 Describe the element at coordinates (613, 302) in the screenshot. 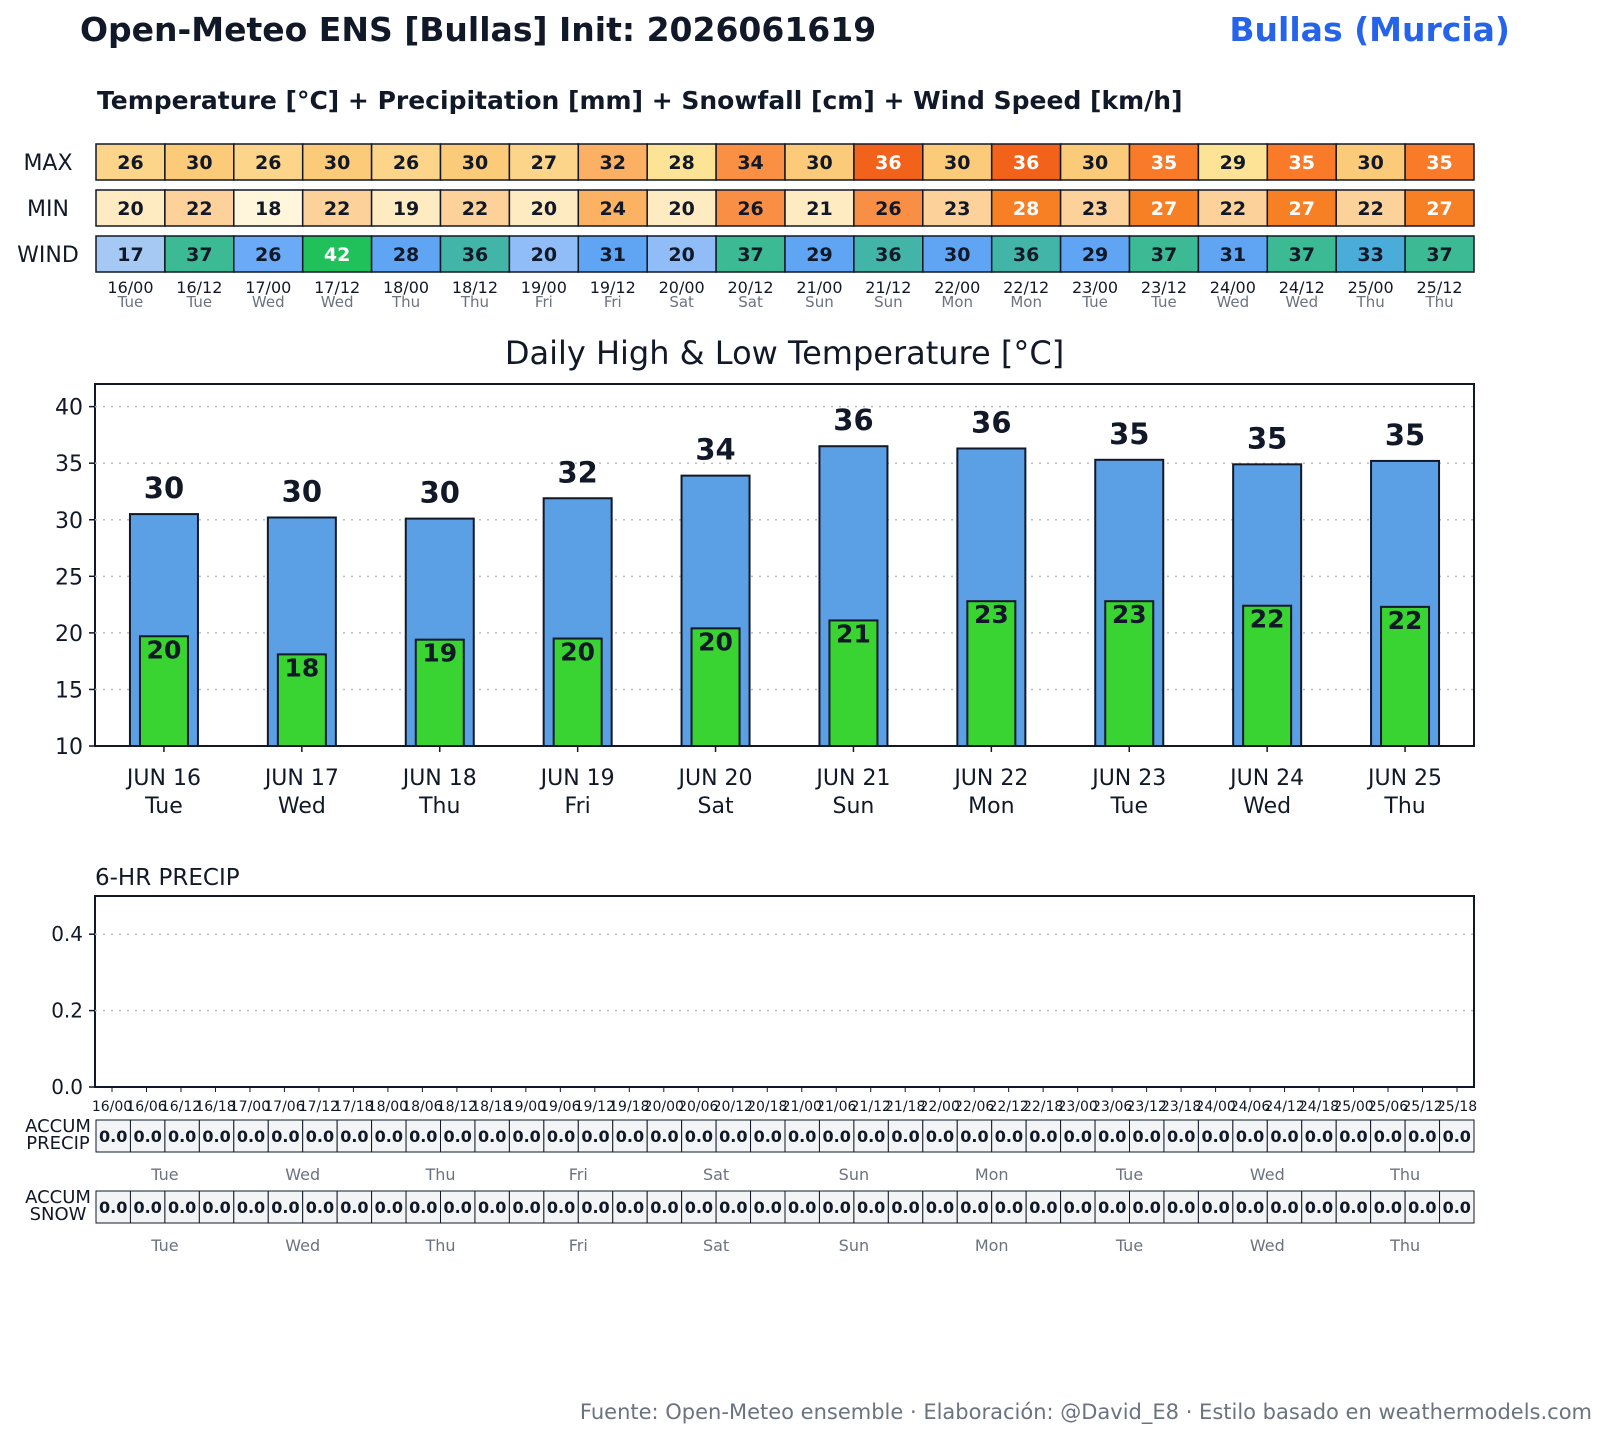

I see `table-col-day: Fri` at that location.